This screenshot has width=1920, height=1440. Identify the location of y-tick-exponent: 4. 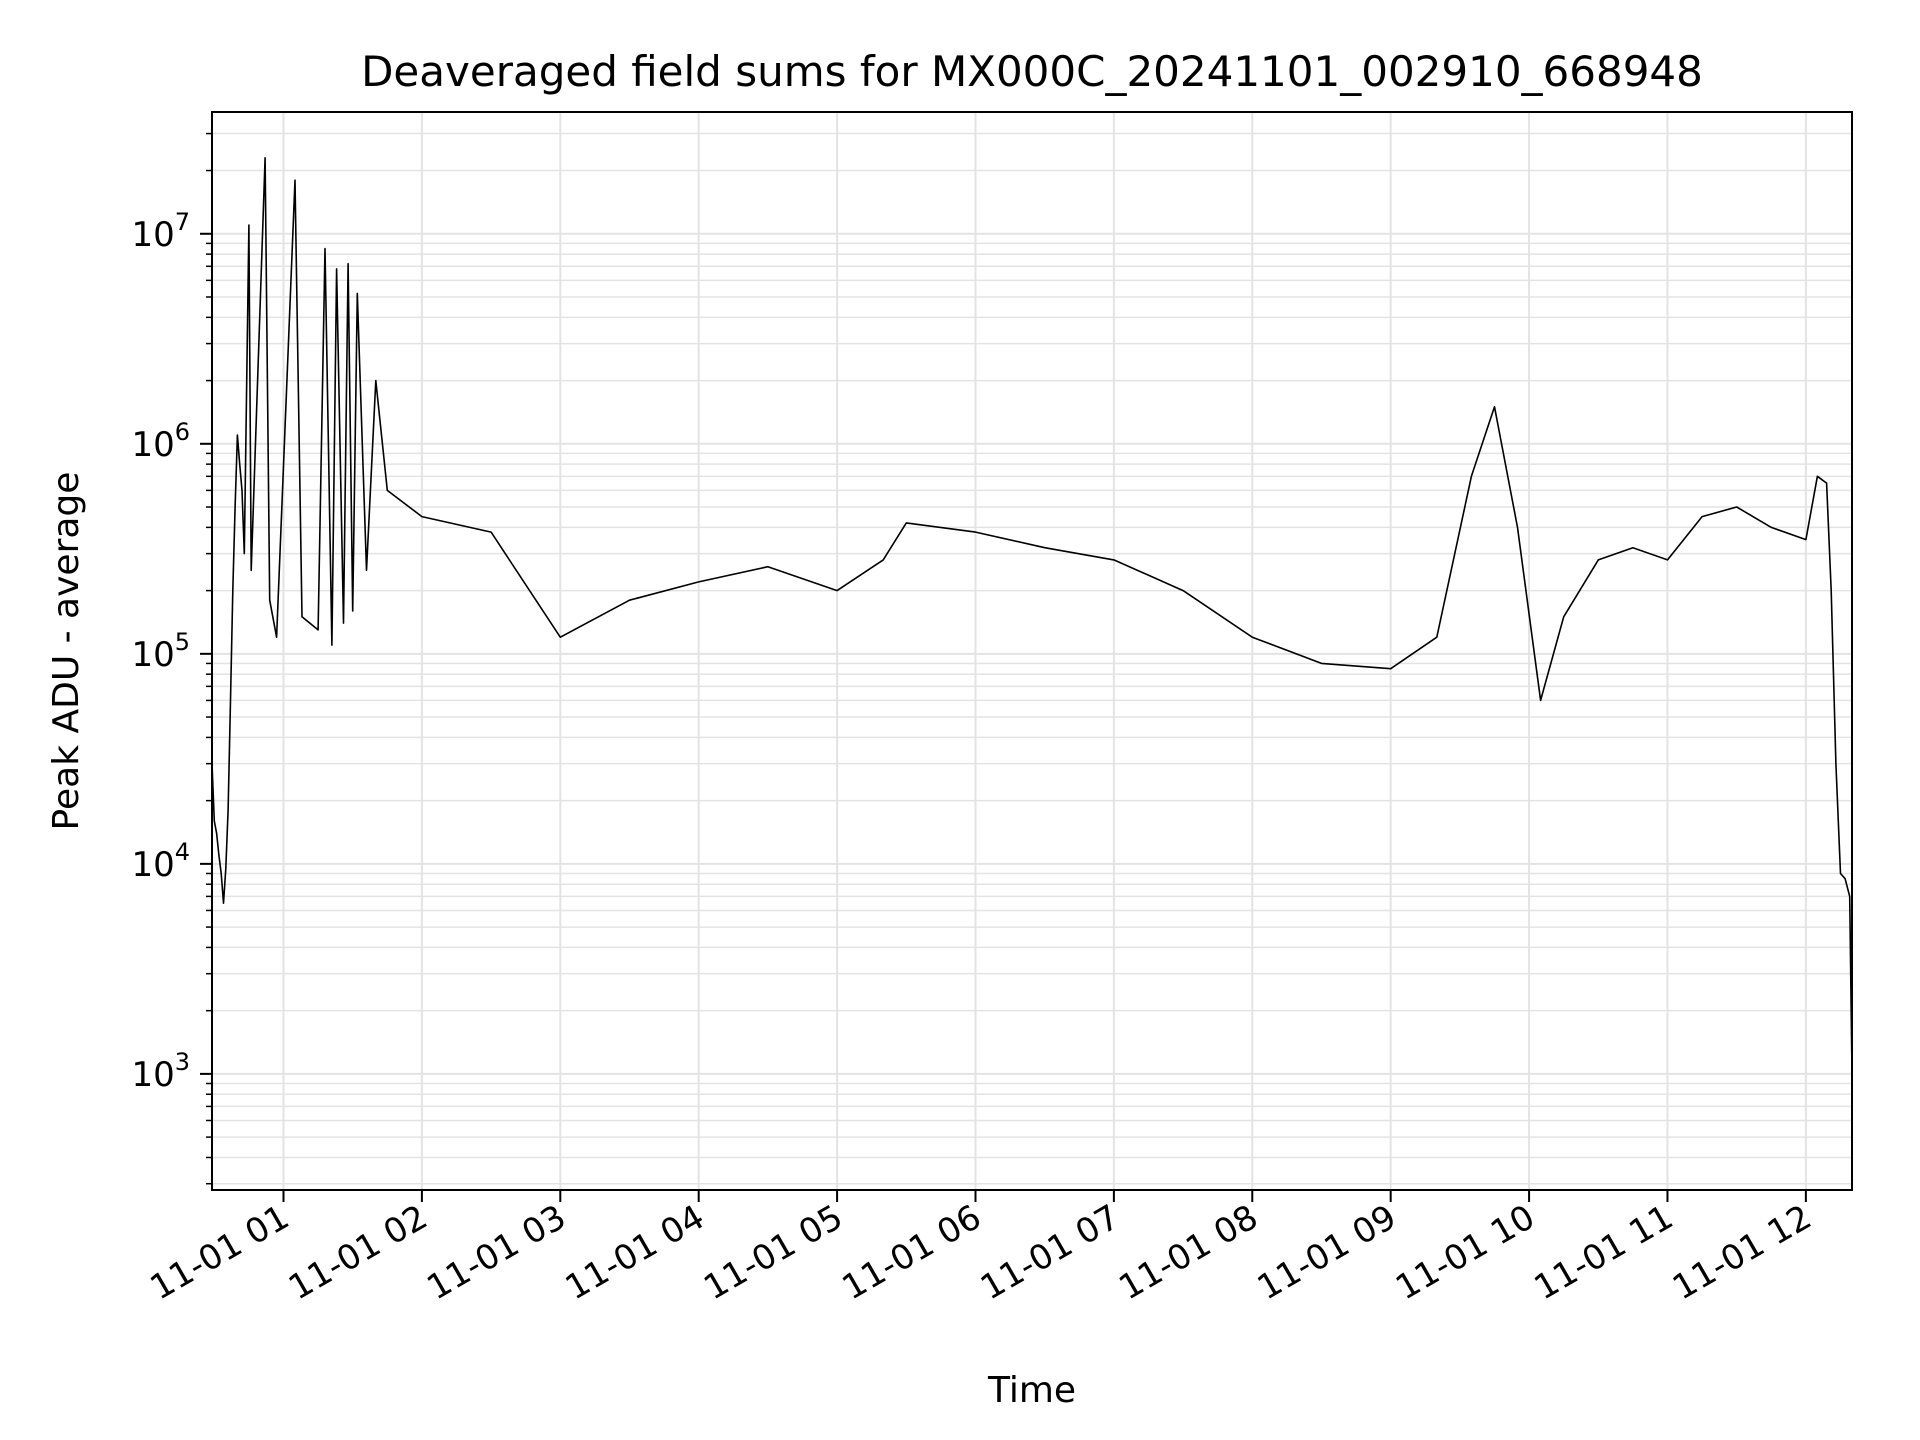
(182, 852).